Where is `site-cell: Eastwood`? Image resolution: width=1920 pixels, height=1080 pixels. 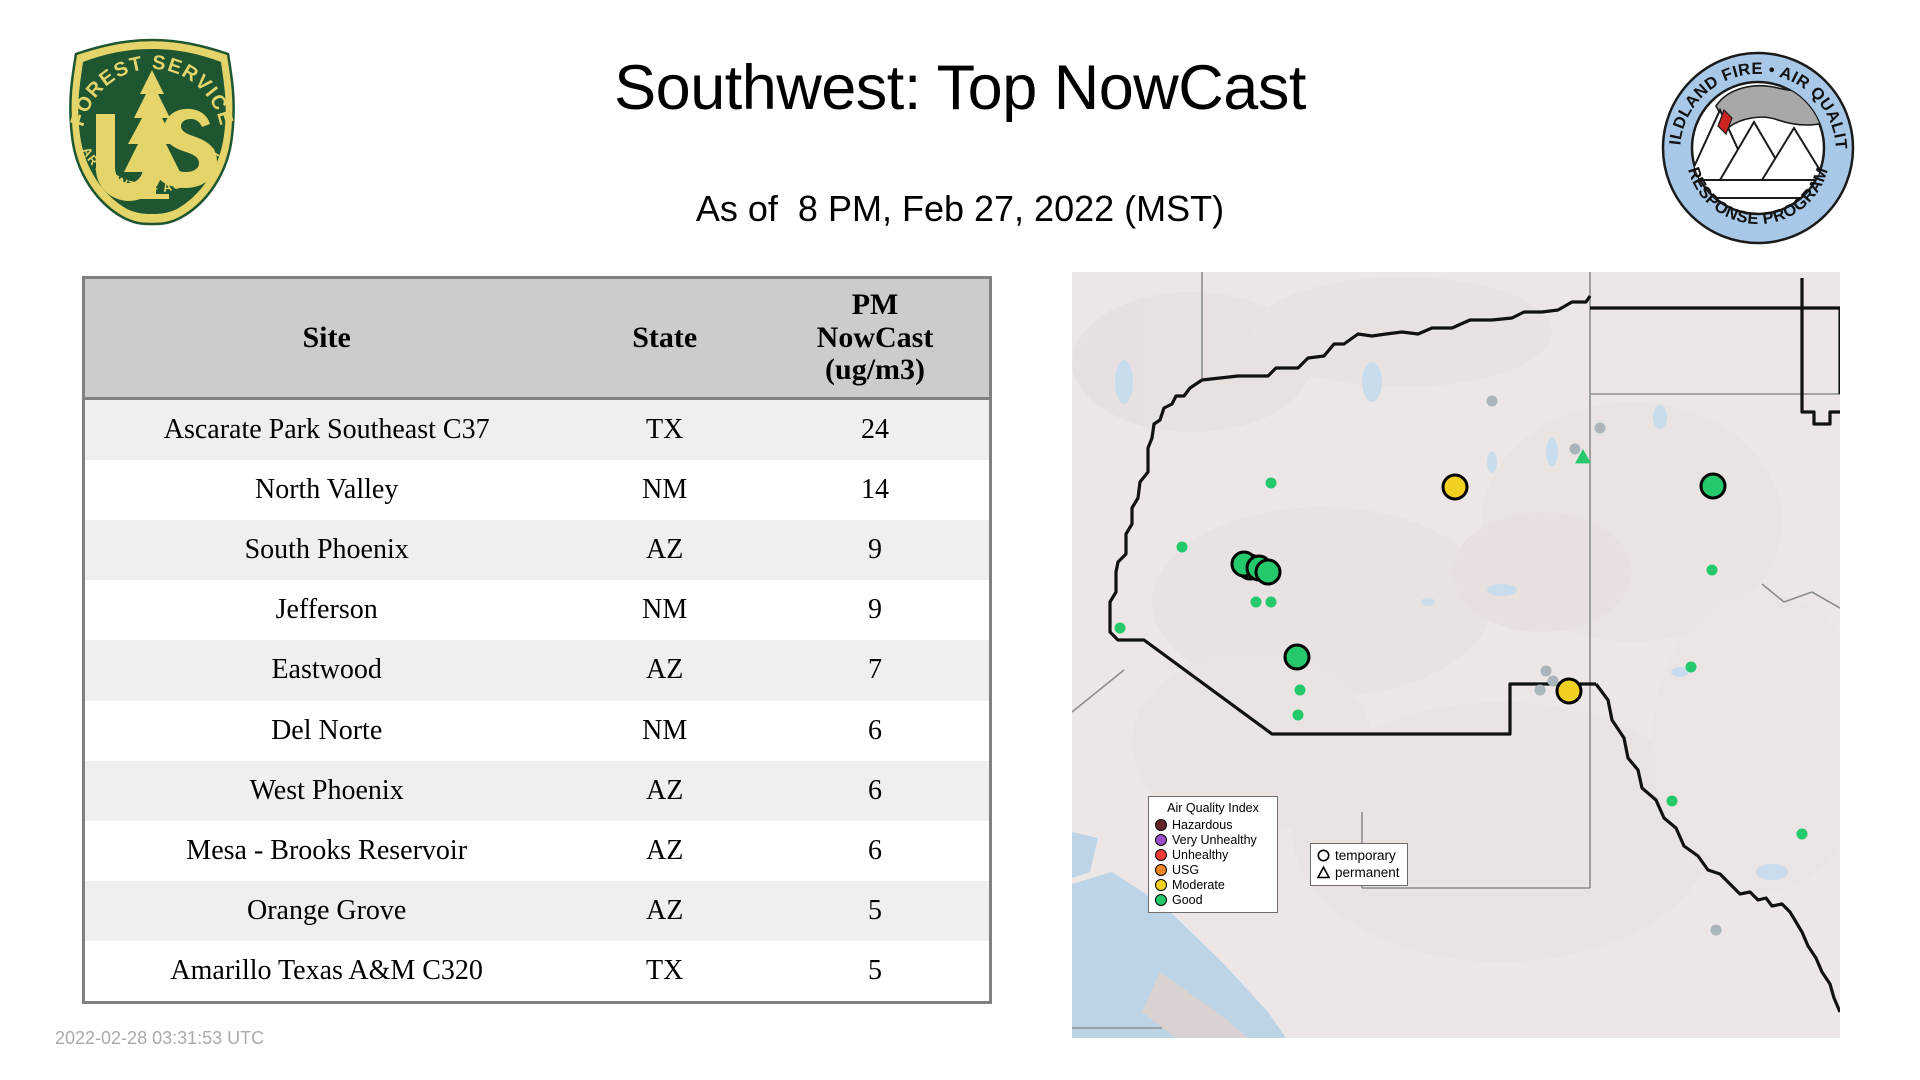 site-cell: Eastwood is located at coordinates (327, 670).